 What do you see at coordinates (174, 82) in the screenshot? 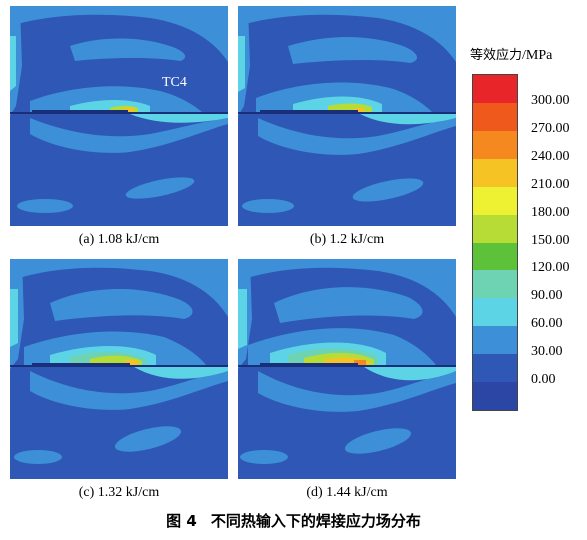
I see `material-label: TC4` at bounding box center [174, 82].